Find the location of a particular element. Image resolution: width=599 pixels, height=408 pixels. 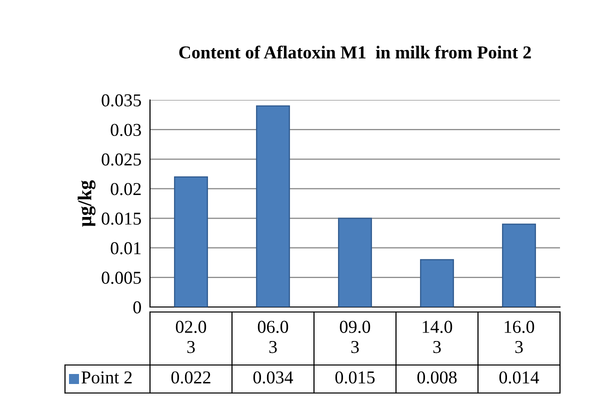

y-tick-label: 0.025 is located at coordinates (121, 159).